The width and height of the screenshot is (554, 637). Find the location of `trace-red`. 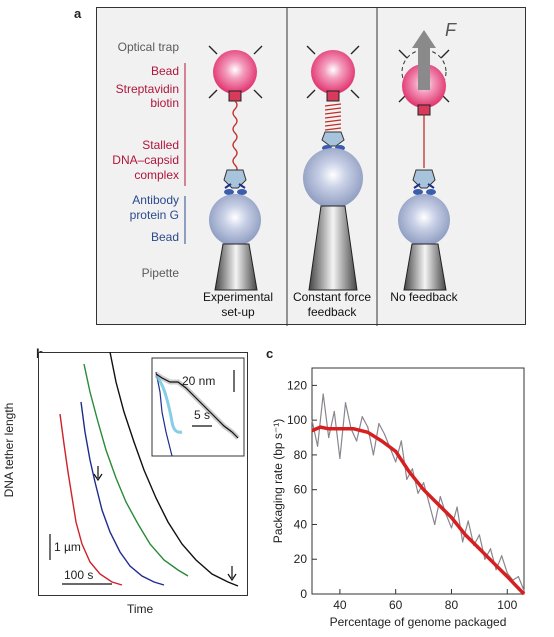

trace-red is located at coordinates (91, 499).